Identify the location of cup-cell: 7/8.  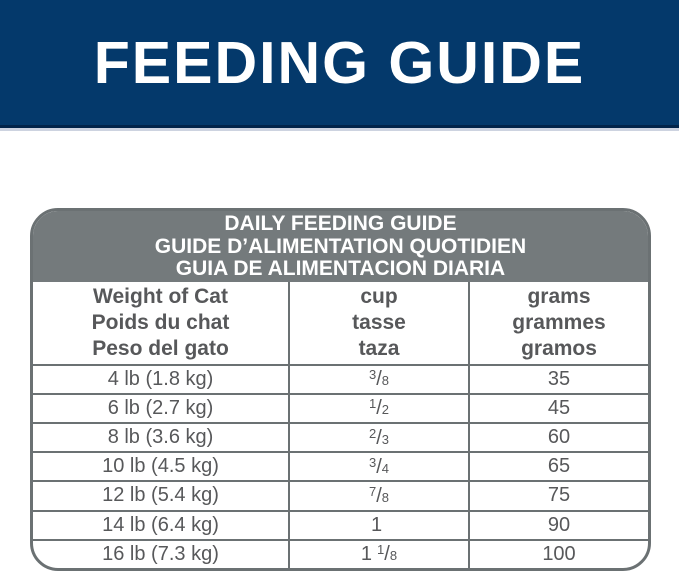
(378, 496).